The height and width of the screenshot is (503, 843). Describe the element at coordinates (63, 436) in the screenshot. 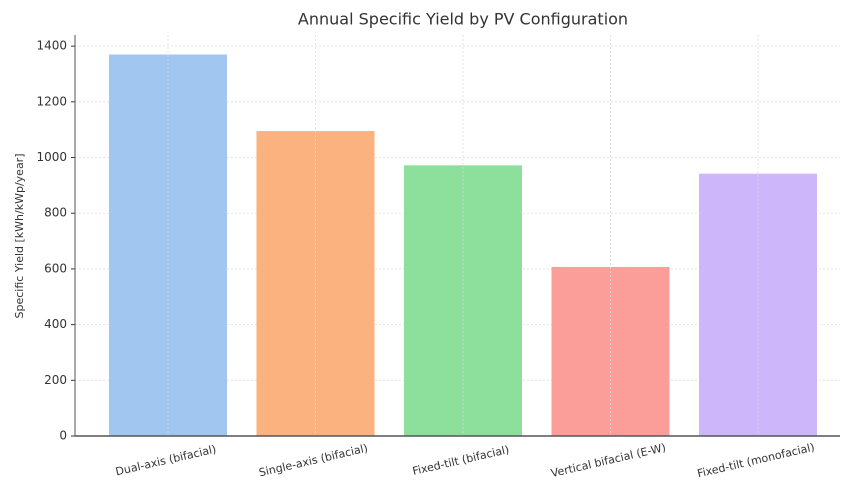

I see `y-tick-label: 0` at that location.